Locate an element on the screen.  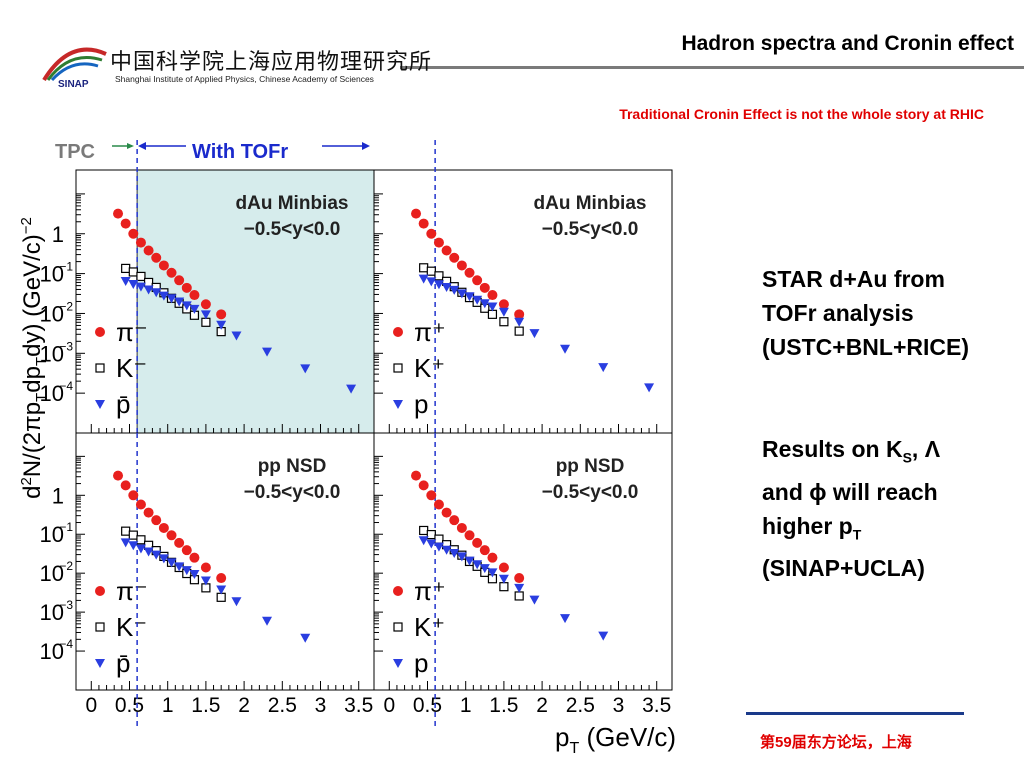
x-tick-label: 3.5 is located at coordinates (358, 705).